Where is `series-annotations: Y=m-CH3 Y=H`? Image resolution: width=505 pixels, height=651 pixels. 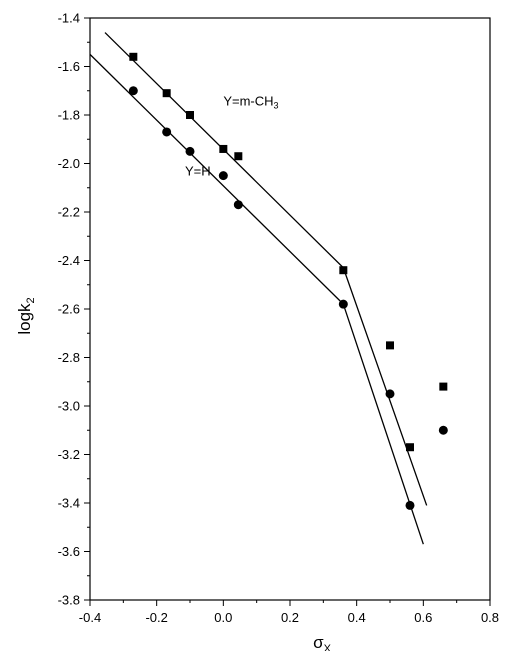
series-annotations: Y=m-CH3 Y=H is located at coordinates (232, 135).